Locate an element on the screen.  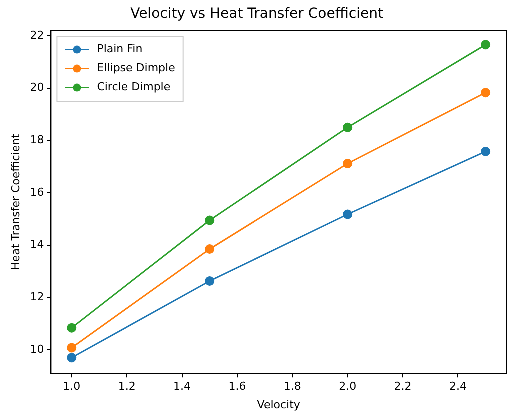
y-tick-label: 12 is located at coordinates (37, 297).